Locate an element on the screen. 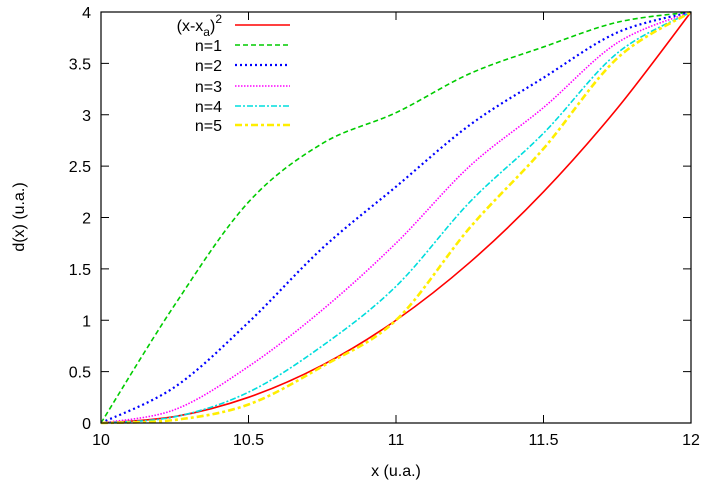  y-tick-label: 1.5 is located at coordinates (80, 270).